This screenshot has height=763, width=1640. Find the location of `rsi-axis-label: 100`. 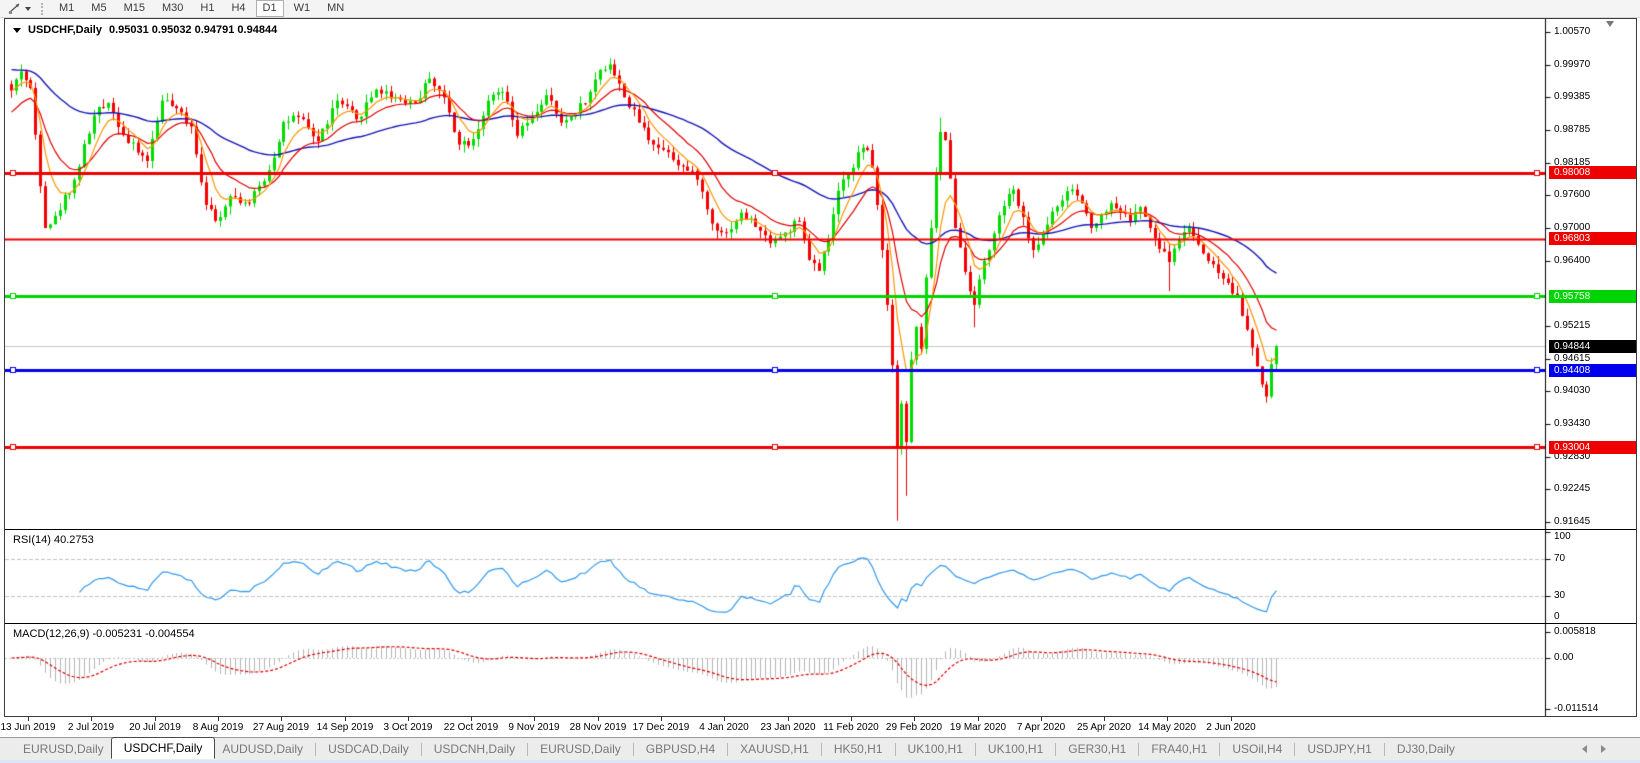

rsi-axis-label: 100 is located at coordinates (1562, 536).